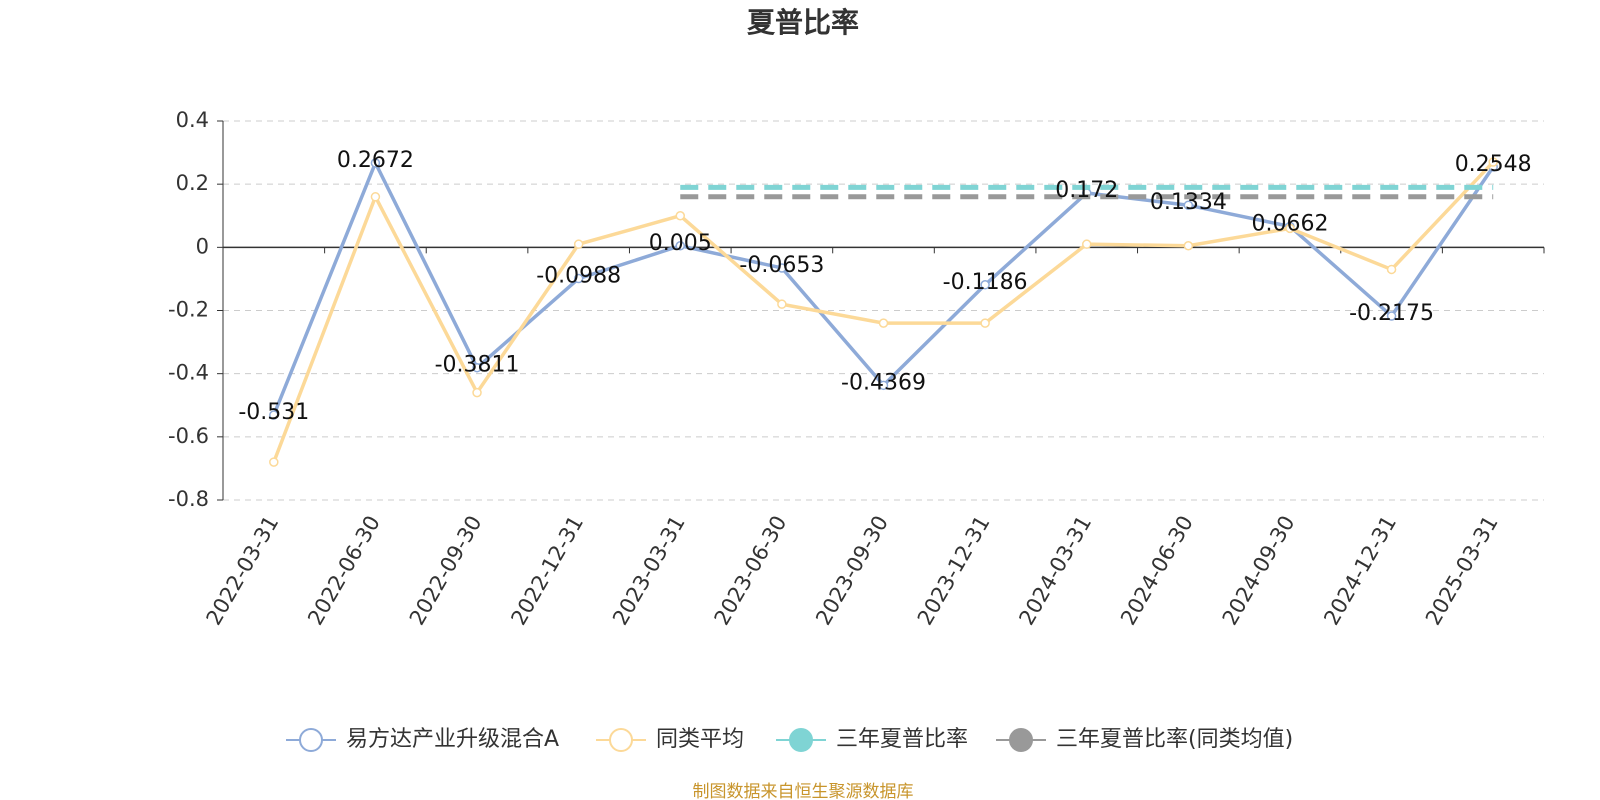 Image resolution: width=1600 pixels, height=800 pixels. I want to click on y-tick-label: -0.4, so click(188, 373).